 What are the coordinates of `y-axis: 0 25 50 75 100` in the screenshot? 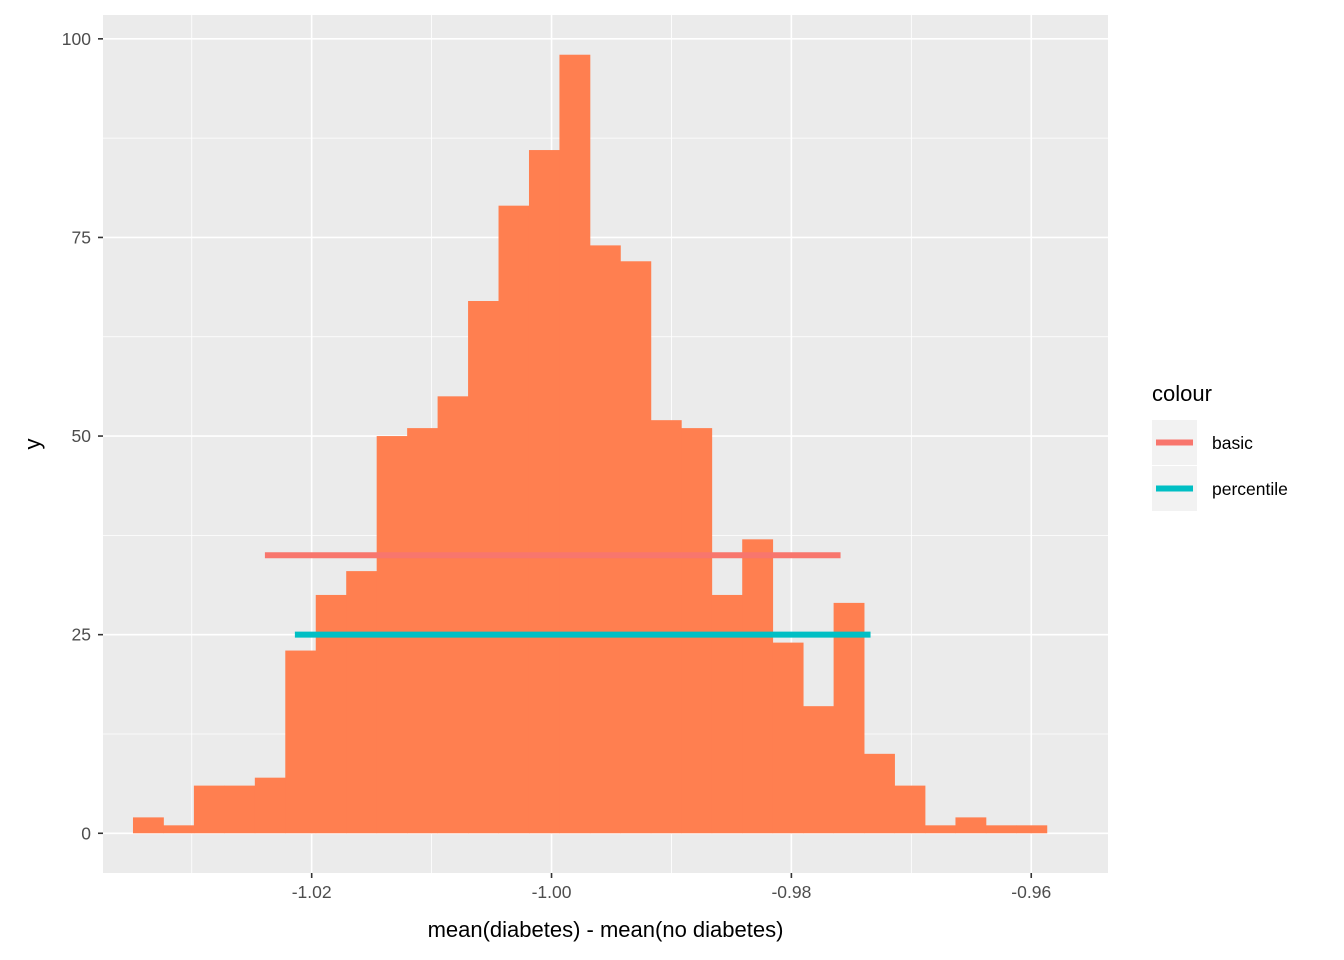 It's located at (82, 436).